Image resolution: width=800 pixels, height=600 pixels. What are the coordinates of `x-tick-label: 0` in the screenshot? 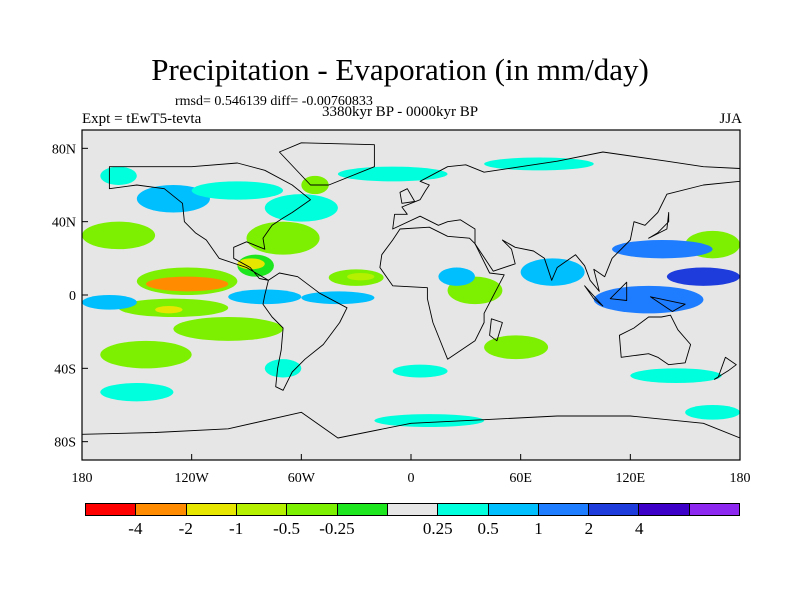 It's located at (411, 478).